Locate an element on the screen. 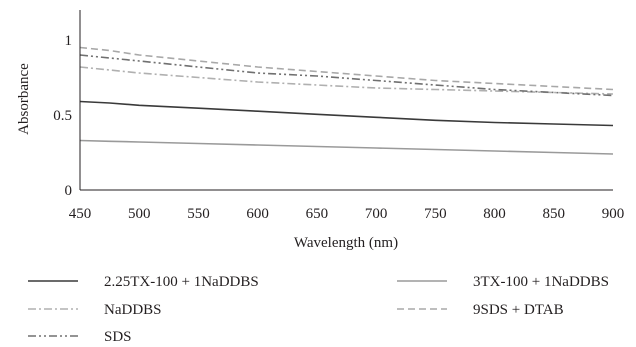  y-tick-label: 1 is located at coordinates (69, 41).